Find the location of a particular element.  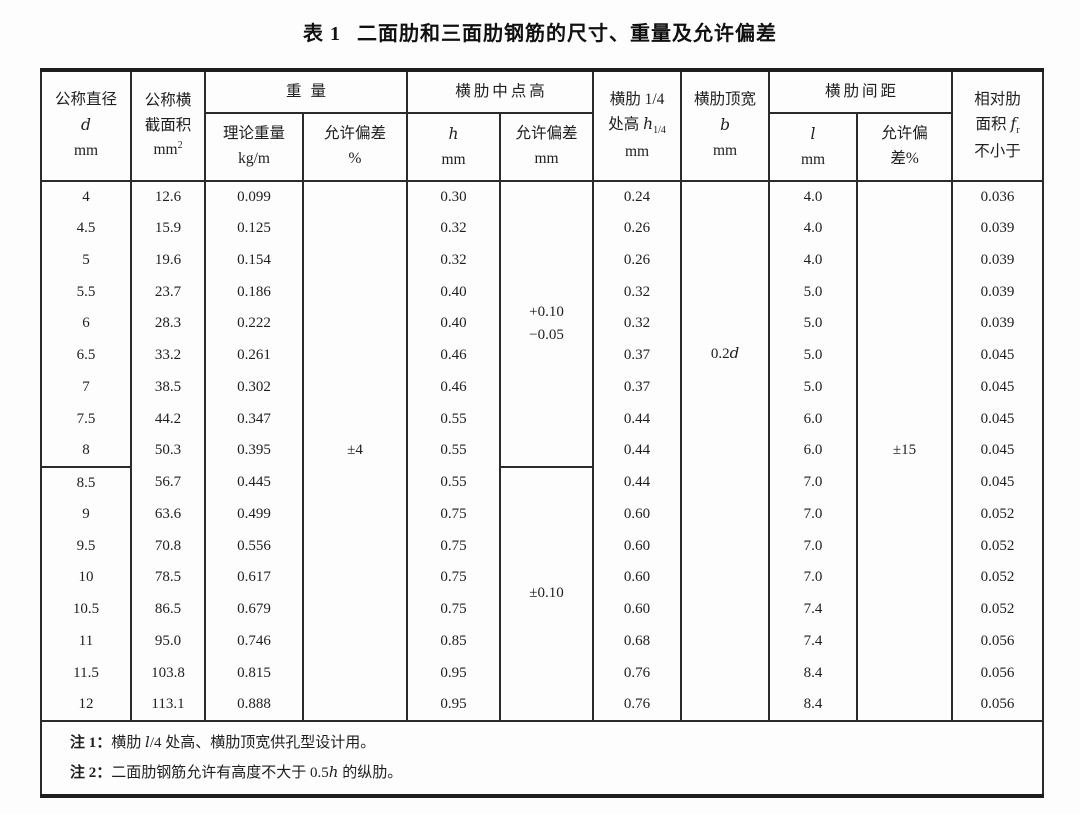

table-row: 4.5 15.9 0.125 0.32 0.26 4.0 0.039 is located at coordinates (542, 228).